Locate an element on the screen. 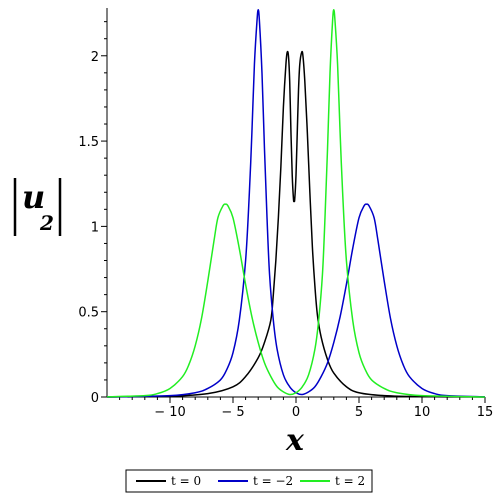  y-tick-label: 2 is located at coordinates (95, 57).